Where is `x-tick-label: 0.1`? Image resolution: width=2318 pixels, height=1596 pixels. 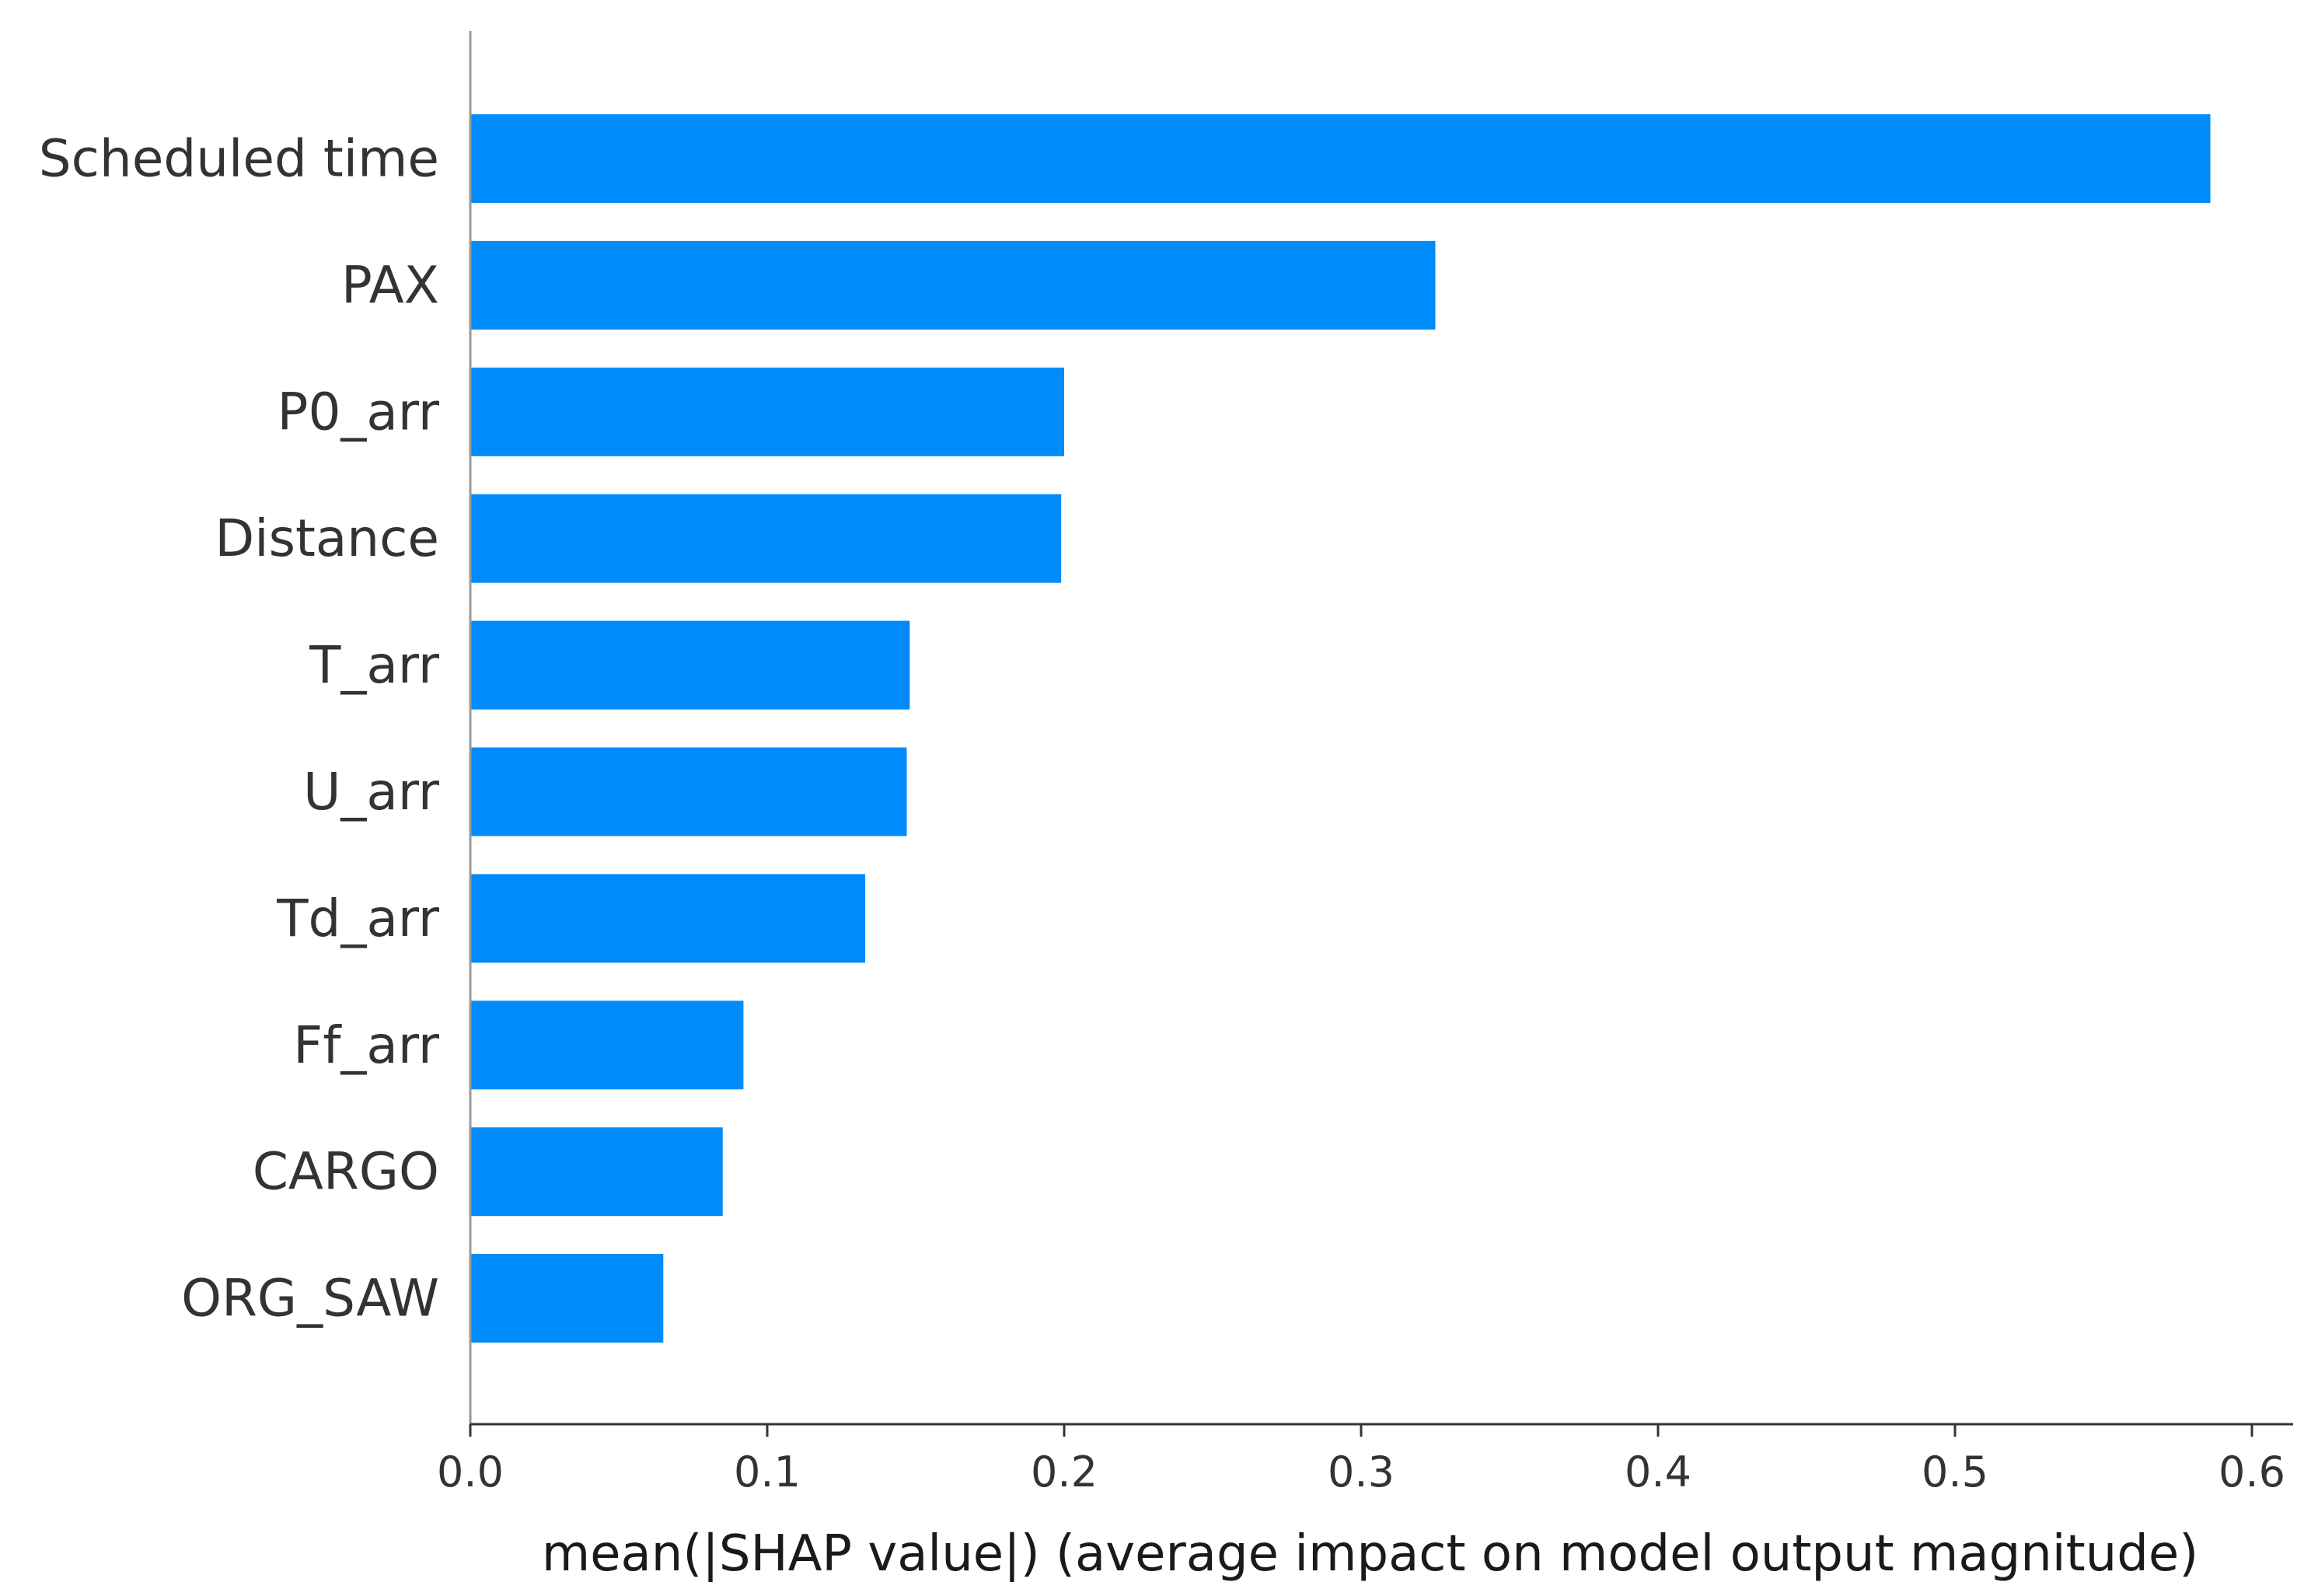 x-tick-label: 0.1 is located at coordinates (767, 1472).